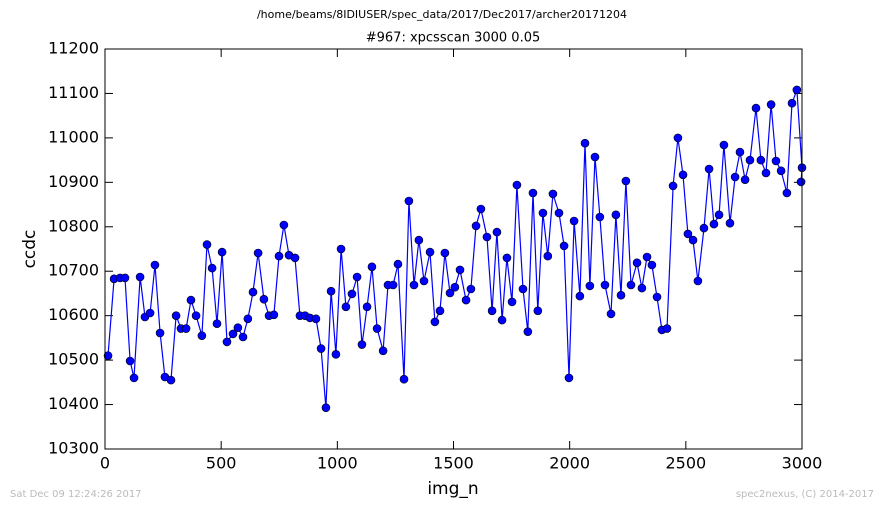  Describe the element at coordinates (73, 314) in the screenshot. I see `y-tick-label: 10600` at that location.